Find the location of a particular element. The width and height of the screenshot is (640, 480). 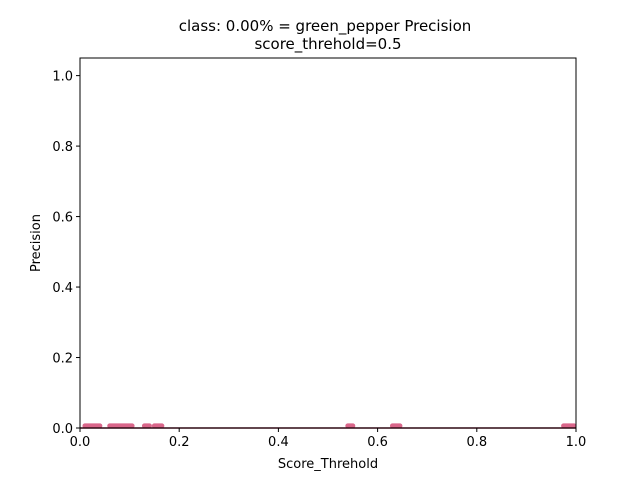

y-tick-label: 0.6 is located at coordinates (62, 218).